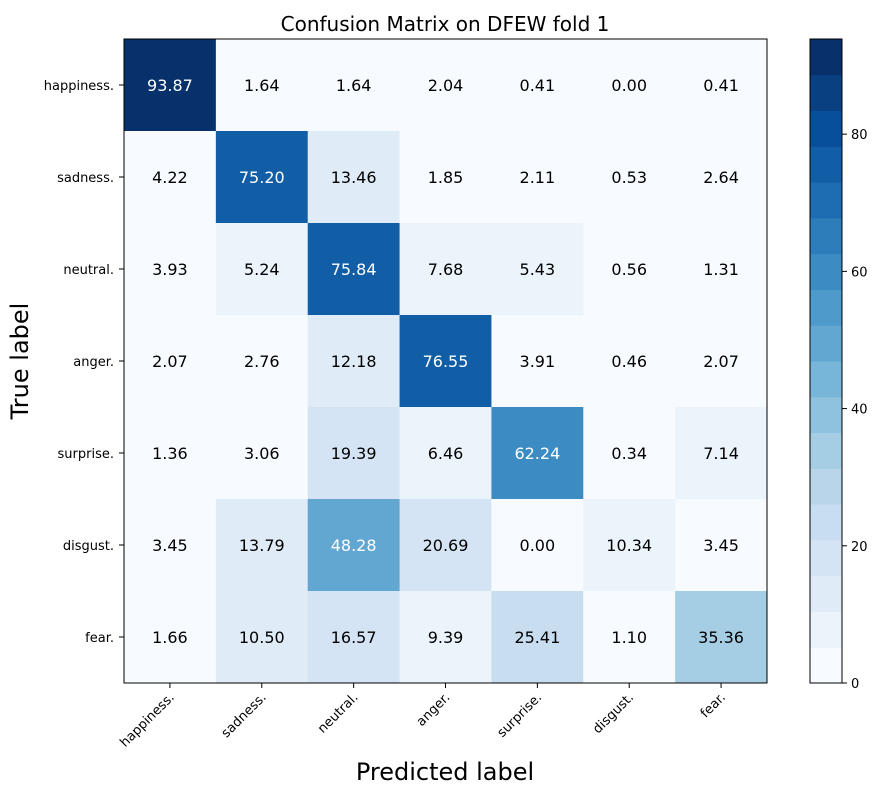 The width and height of the screenshot is (877, 786). I want to click on cell-value-1-3: 1.85, so click(446, 177).